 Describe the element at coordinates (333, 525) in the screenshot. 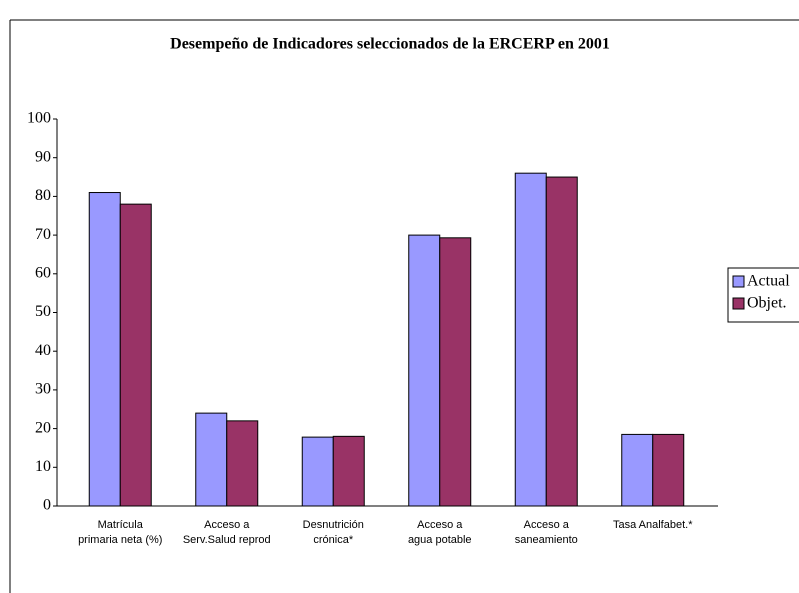

I see `x-tick-label: Desnutrición` at that location.